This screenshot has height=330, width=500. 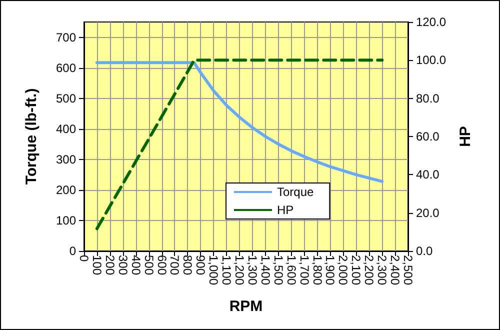 What do you see at coordinates (66, 220) in the screenshot?
I see `y-tick-label: 100` at bounding box center [66, 220].